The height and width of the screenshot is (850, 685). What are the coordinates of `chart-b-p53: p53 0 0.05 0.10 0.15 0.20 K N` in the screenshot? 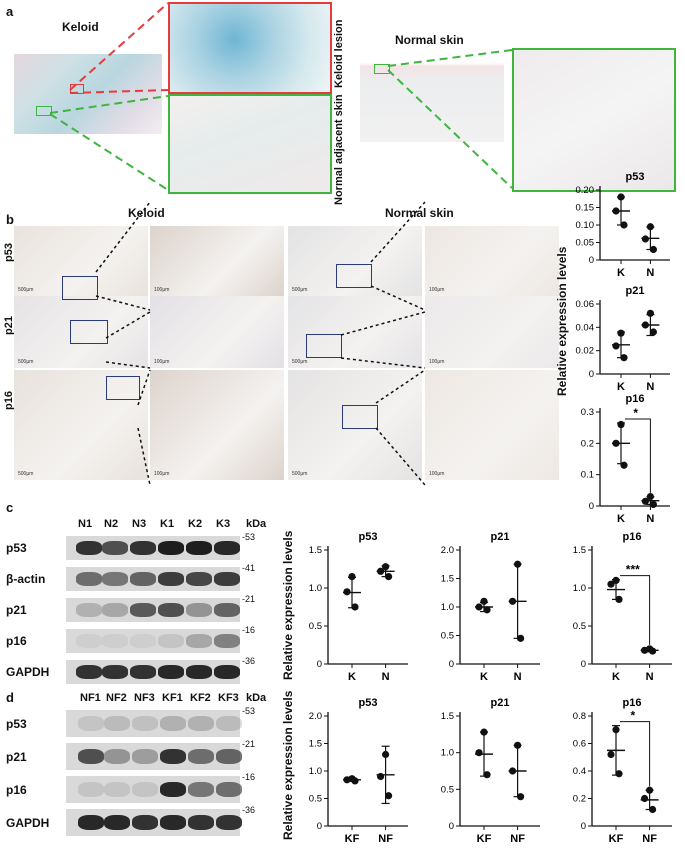 It's located at (623, 225).